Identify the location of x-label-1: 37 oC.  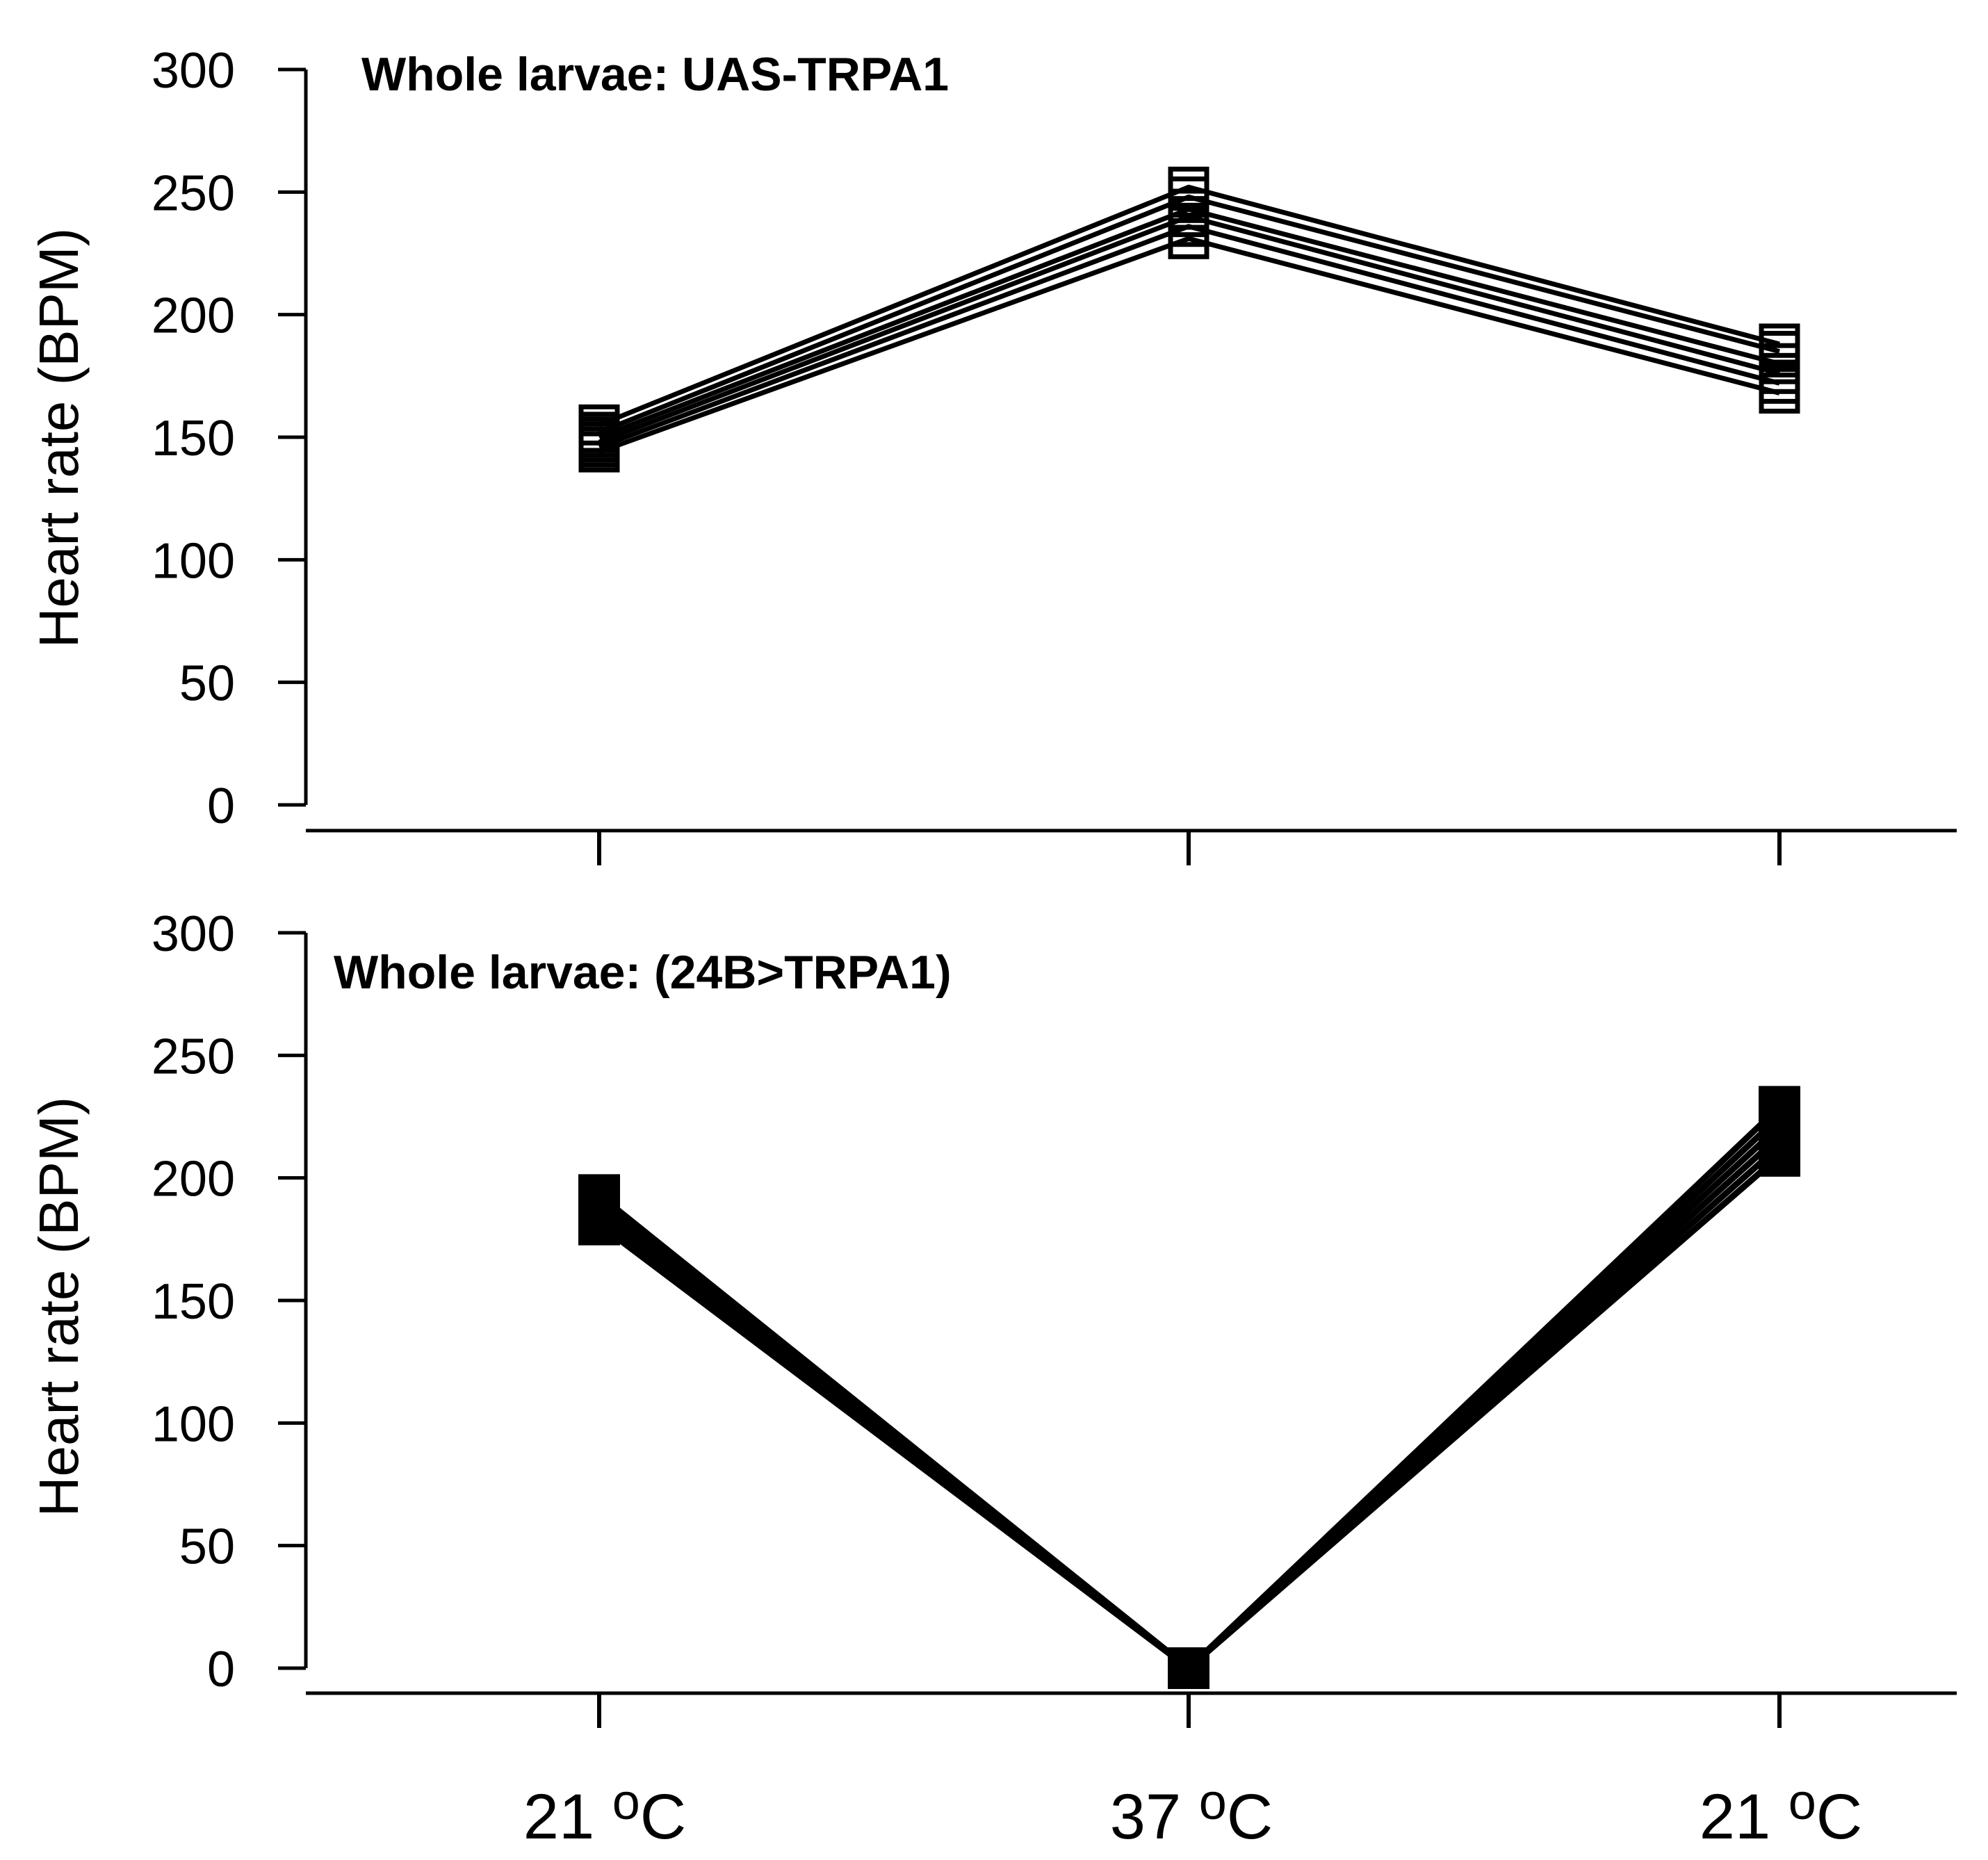
(1191, 1813).